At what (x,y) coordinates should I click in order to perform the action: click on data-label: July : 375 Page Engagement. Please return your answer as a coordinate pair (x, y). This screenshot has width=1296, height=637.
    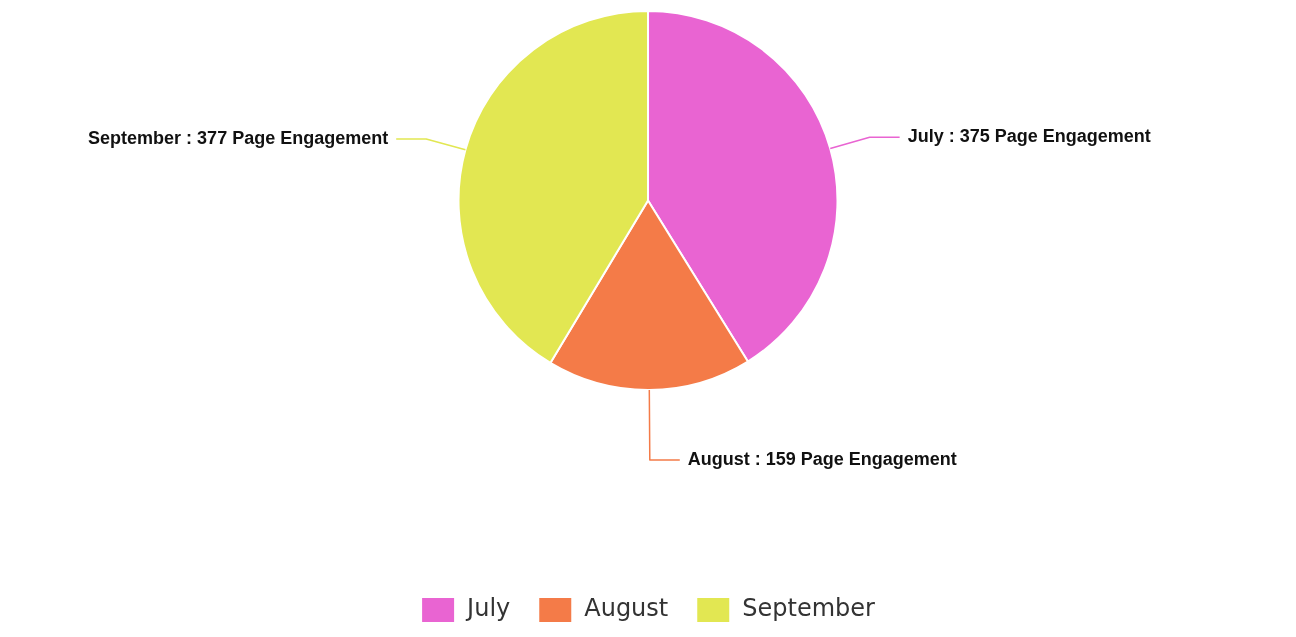
    Looking at the image, I should click on (1029, 136).